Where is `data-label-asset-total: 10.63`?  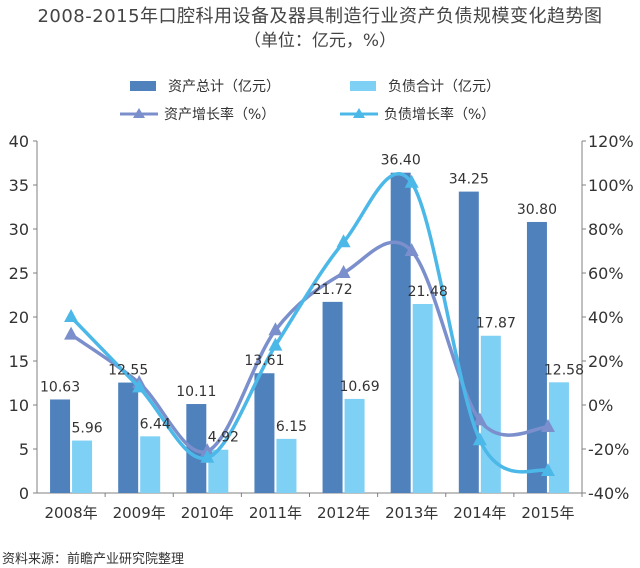 data-label-asset-total: 10.63 is located at coordinates (60, 387).